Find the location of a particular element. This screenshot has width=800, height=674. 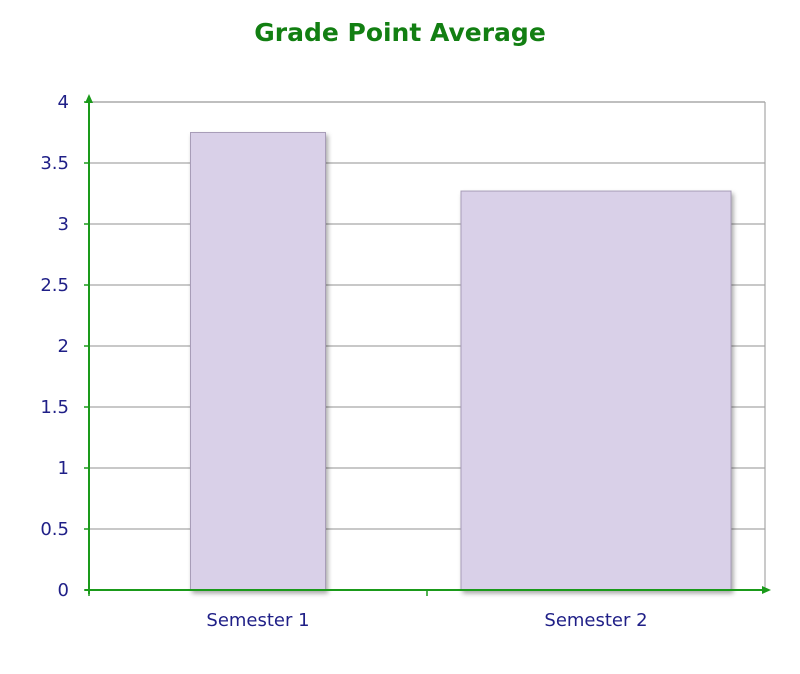

x-category-label: Semester 2 is located at coordinates (595, 620).